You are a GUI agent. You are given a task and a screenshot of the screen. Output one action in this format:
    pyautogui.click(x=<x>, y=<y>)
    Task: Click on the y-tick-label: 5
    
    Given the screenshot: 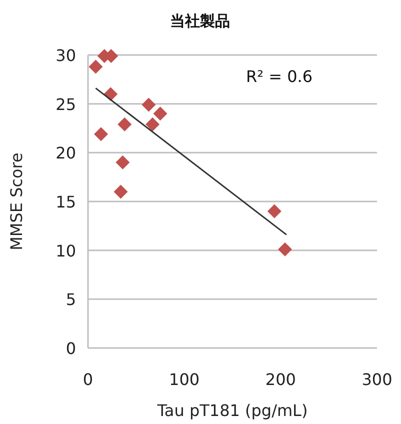 What is the action you would take?
    pyautogui.click(x=71, y=300)
    